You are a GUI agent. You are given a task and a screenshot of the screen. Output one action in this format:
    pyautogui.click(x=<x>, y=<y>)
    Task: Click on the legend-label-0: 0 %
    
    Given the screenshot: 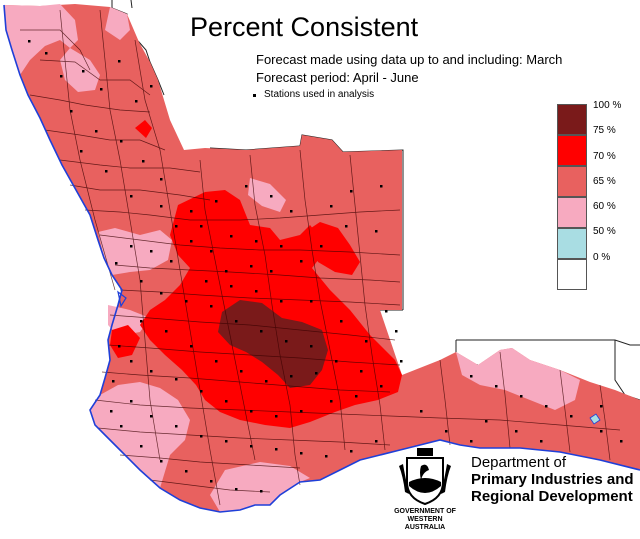 What is the action you would take?
    pyautogui.click(x=602, y=257)
    